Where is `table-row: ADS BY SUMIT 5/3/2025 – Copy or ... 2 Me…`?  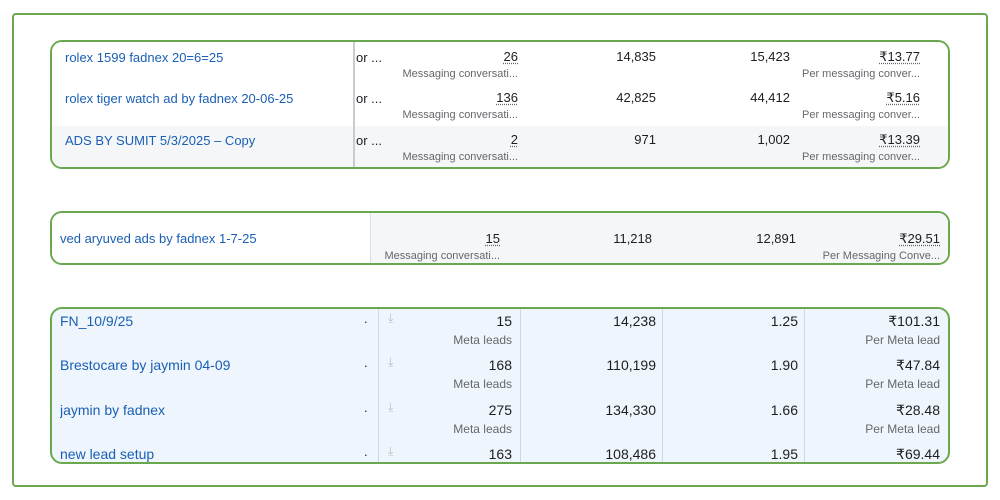 table-row: ADS BY SUMIT 5/3/2025 – Copy or ... 2 Me… is located at coordinates (500, 146).